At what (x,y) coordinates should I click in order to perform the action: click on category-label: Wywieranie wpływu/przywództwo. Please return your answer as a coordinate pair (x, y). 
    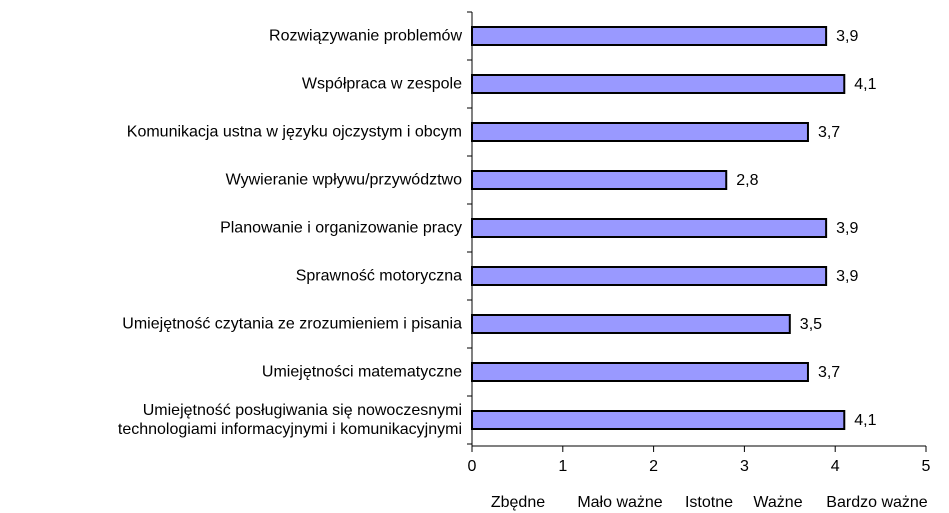
    Looking at the image, I should click on (343, 180).